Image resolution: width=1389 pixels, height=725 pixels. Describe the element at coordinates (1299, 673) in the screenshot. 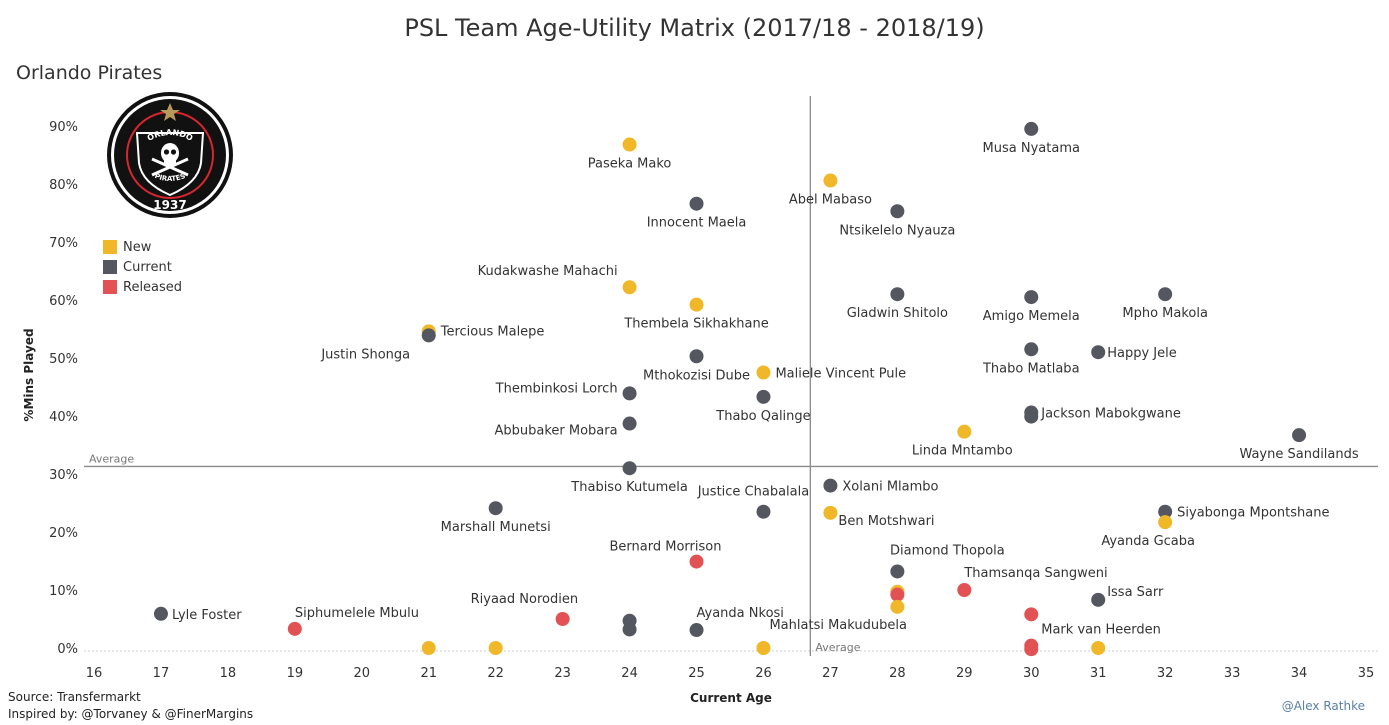

I see `x-tick-label: 34` at that location.